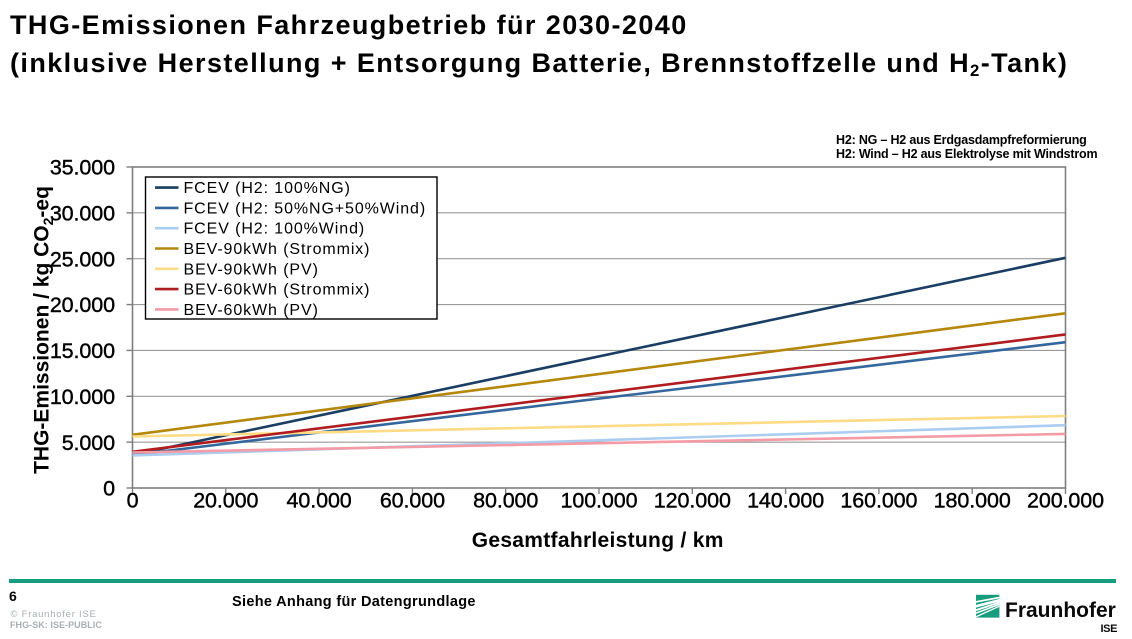 This screenshot has width=1132, height=639. Describe the element at coordinates (412, 501) in the screenshot. I see `svg-text: 60.000` at that location.